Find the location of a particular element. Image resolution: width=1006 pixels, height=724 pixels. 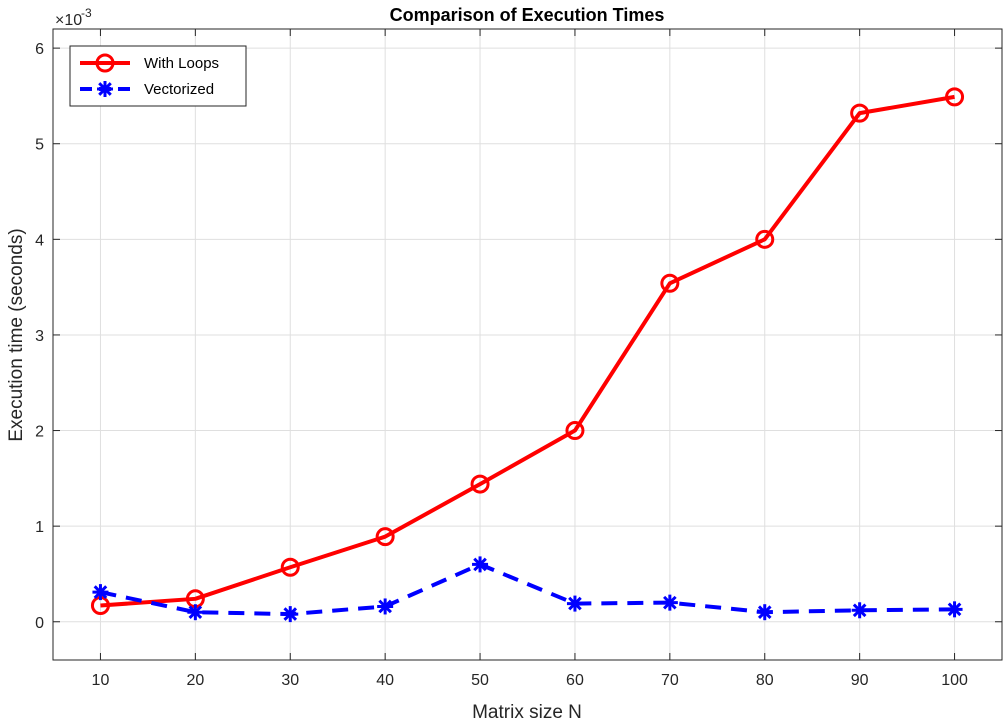

x-tick-label: 40 is located at coordinates (385, 680).